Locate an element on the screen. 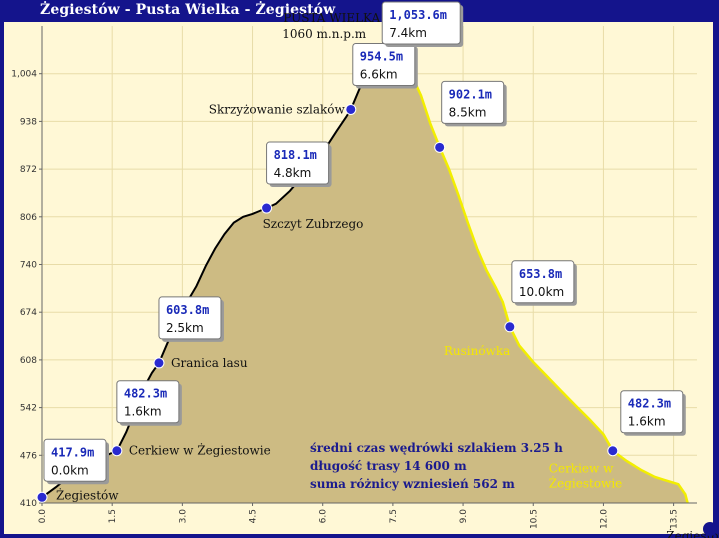 The width and height of the screenshot is (719, 538). callout-elevation-label: 653.8m is located at coordinates (540, 274).